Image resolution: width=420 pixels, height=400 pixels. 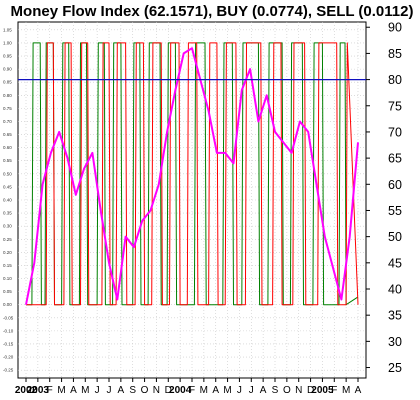 I want to click on left-tick-label: 0.15, so click(x=7, y=265).